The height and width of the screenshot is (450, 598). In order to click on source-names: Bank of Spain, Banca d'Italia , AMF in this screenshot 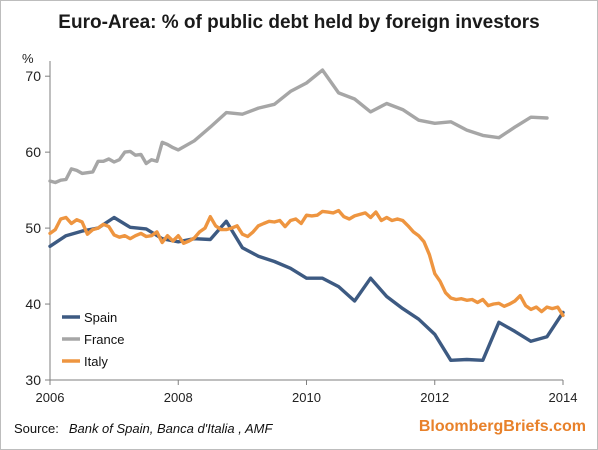, I will do `click(170, 428)`.